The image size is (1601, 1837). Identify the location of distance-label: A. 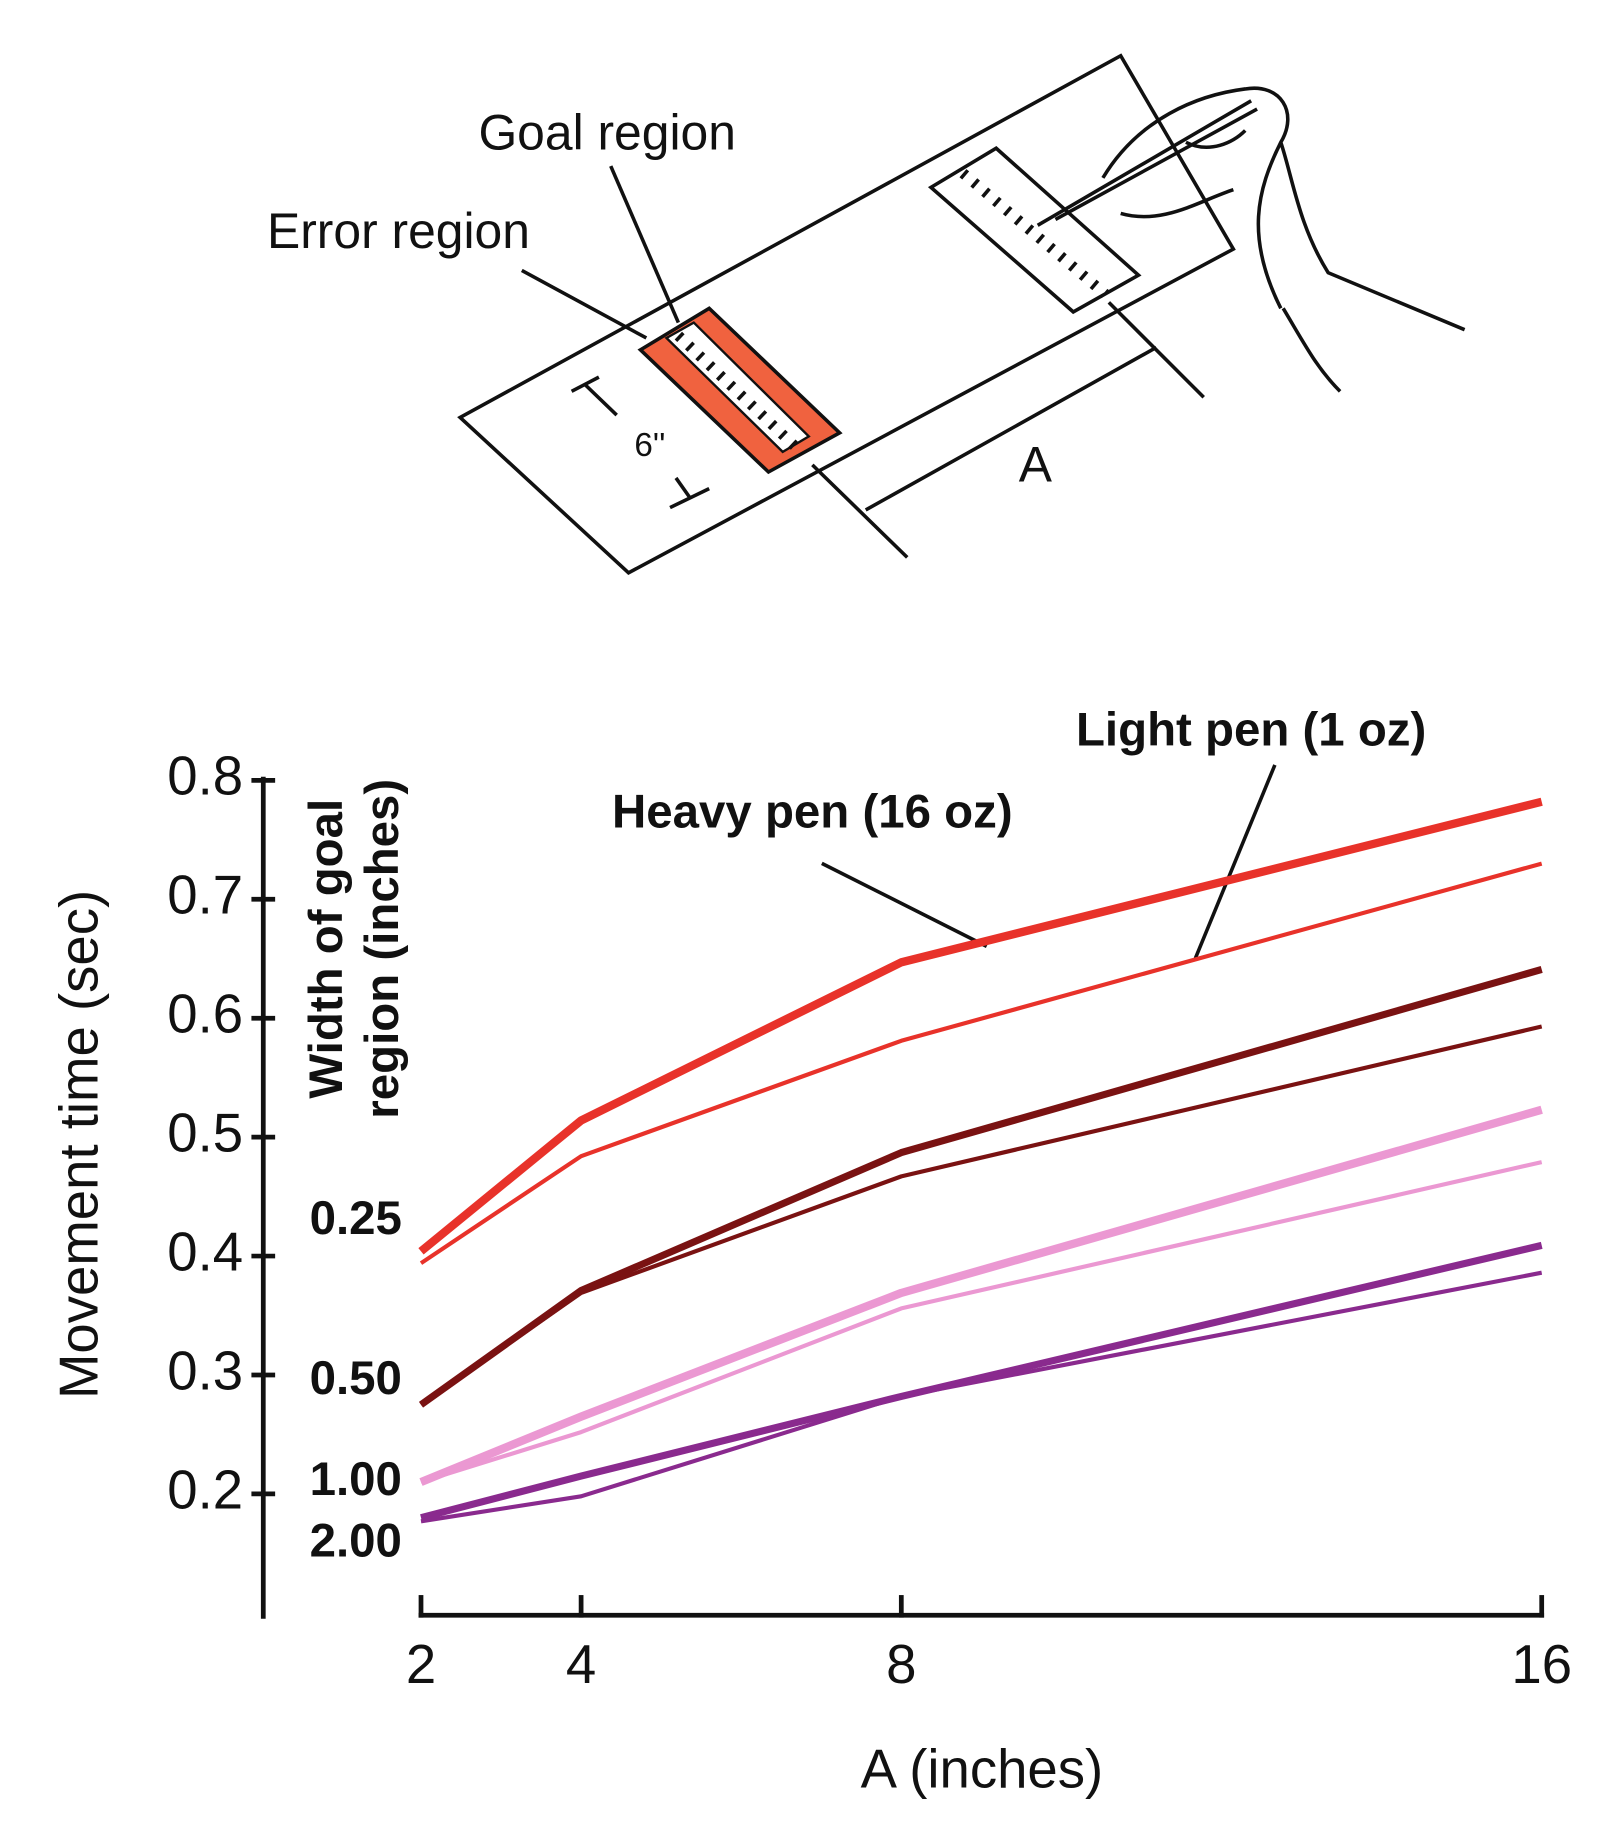
(1036, 465).